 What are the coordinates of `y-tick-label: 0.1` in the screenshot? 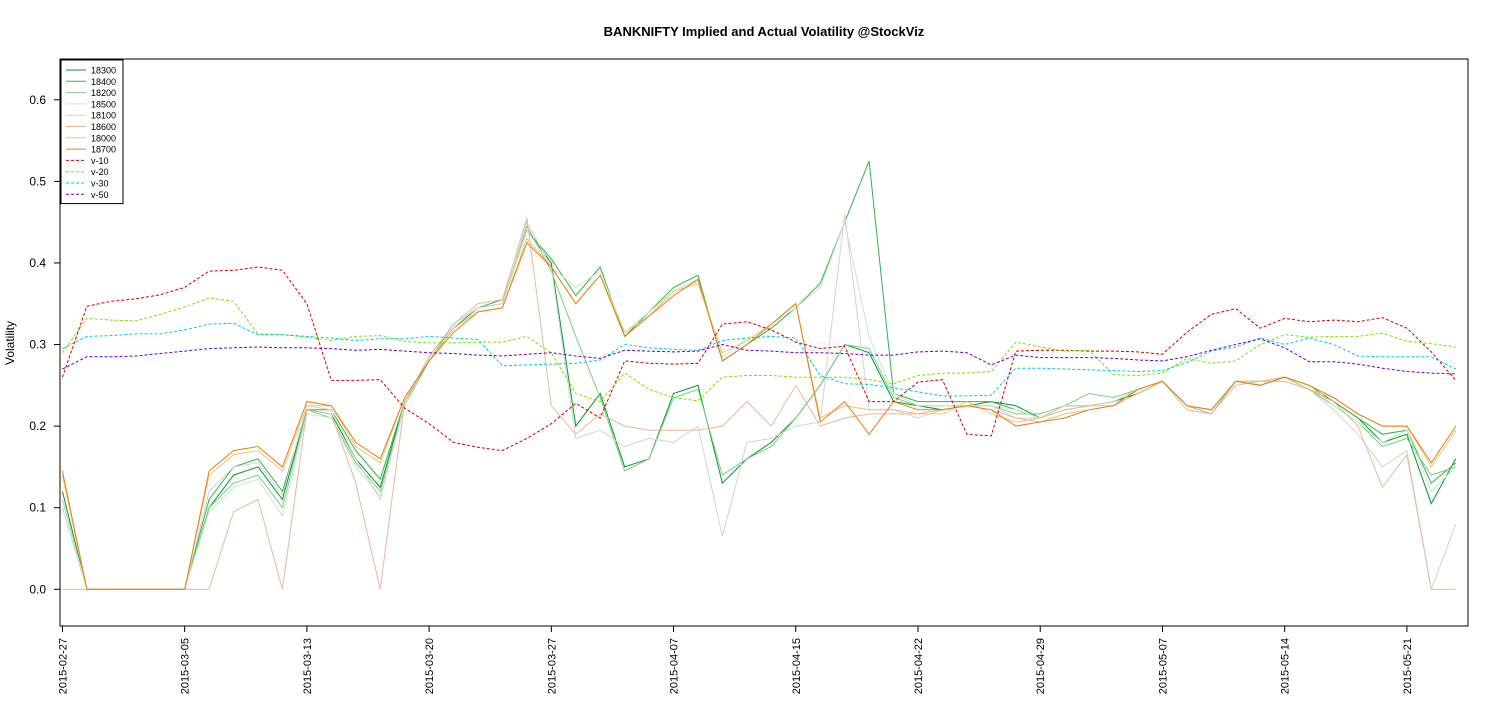 It's located at (37, 508).